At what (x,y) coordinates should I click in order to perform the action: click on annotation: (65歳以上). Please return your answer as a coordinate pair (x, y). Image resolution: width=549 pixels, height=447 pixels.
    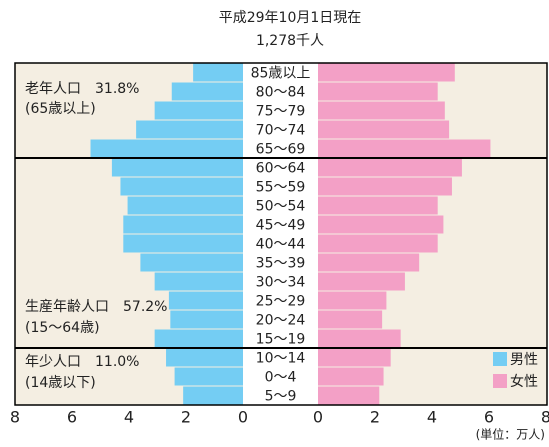
    Looking at the image, I should click on (60, 109).